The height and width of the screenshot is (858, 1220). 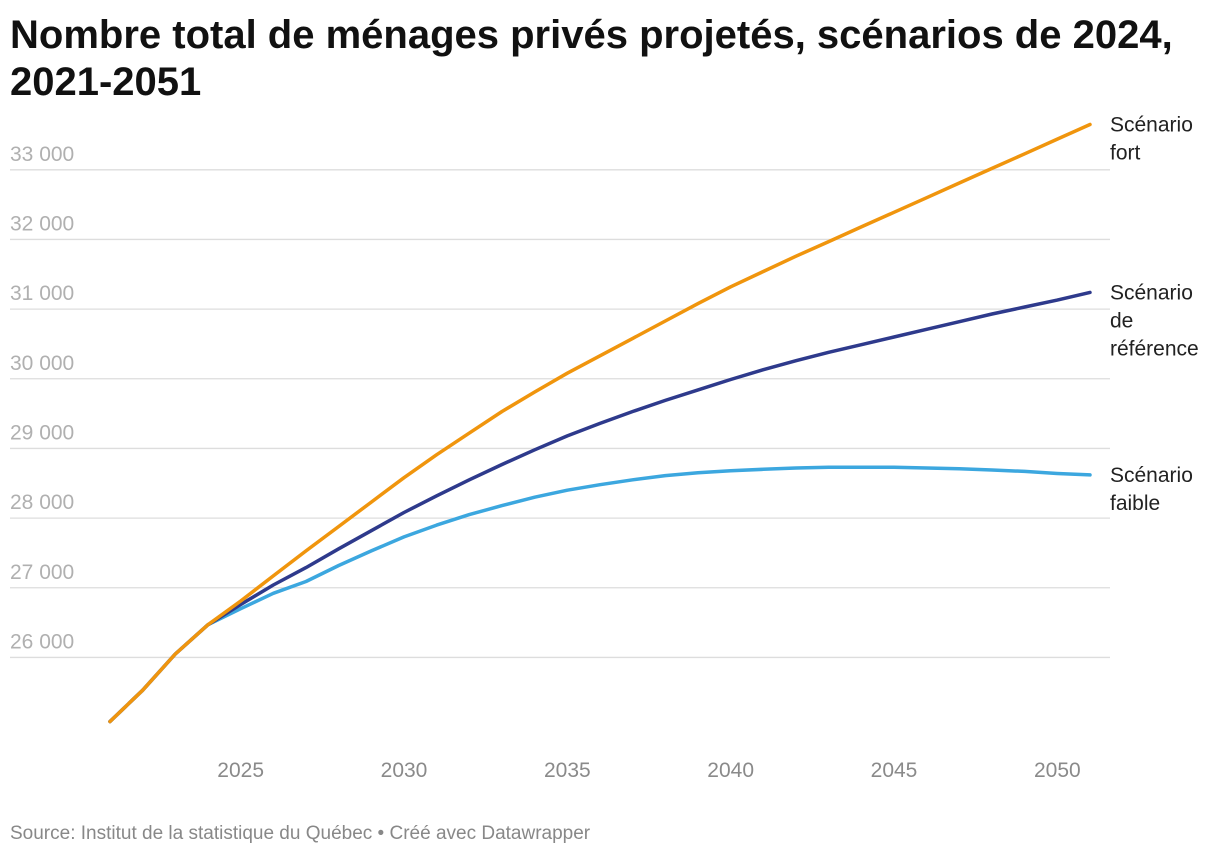 I want to click on y-tick-label: 29 000, so click(x=42, y=432).